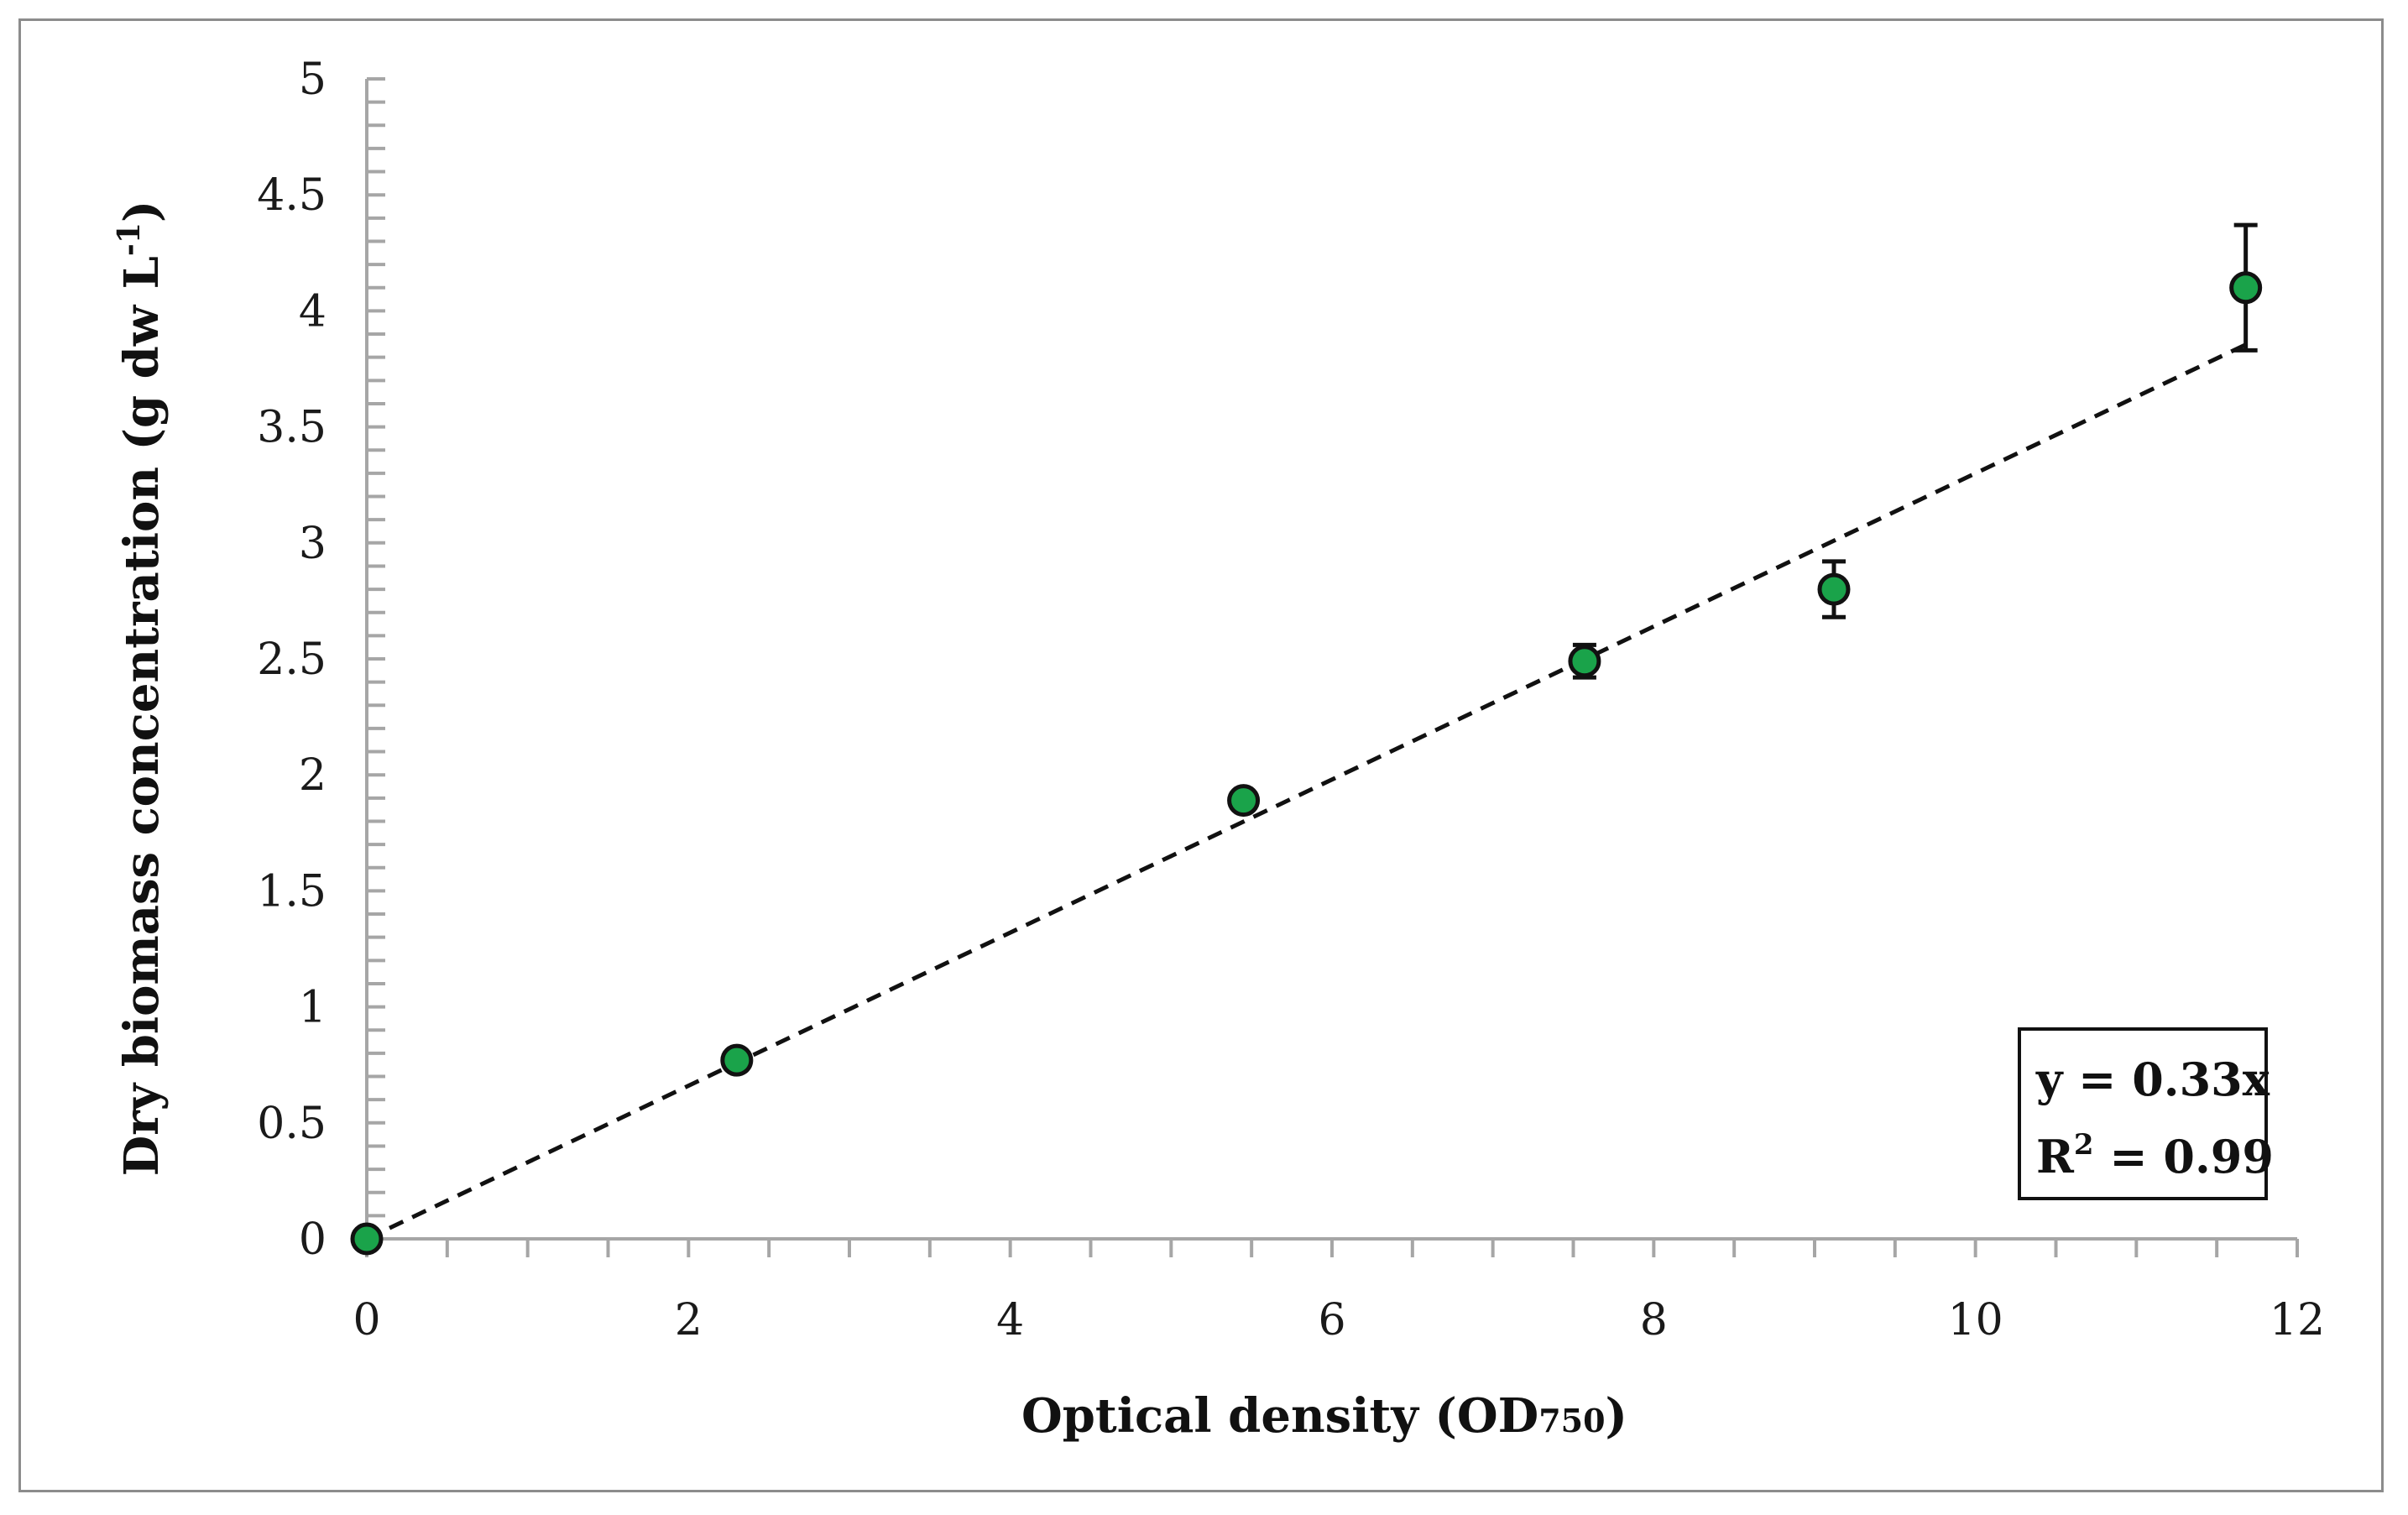 The height and width of the screenshot is (1515, 2408). I want to click on y-tick-label: 3, so click(312, 544).